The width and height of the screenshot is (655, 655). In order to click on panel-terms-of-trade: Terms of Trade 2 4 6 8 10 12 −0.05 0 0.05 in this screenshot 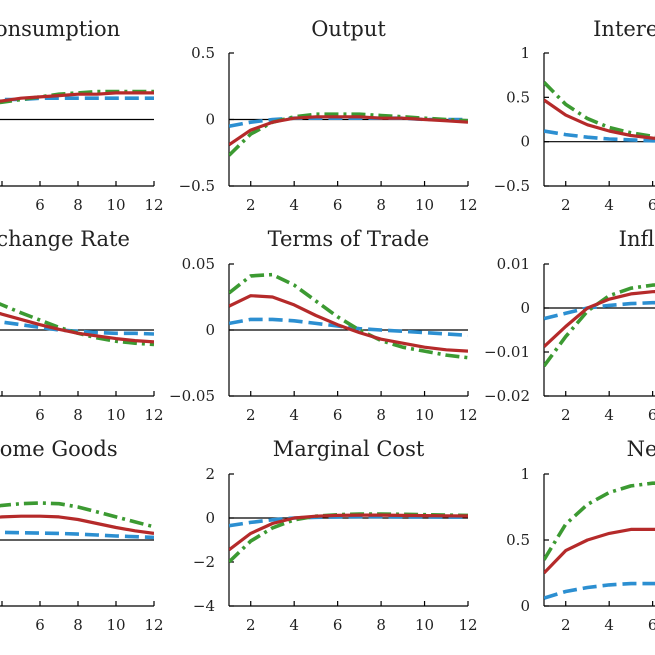, I will do `click(323, 325)`.